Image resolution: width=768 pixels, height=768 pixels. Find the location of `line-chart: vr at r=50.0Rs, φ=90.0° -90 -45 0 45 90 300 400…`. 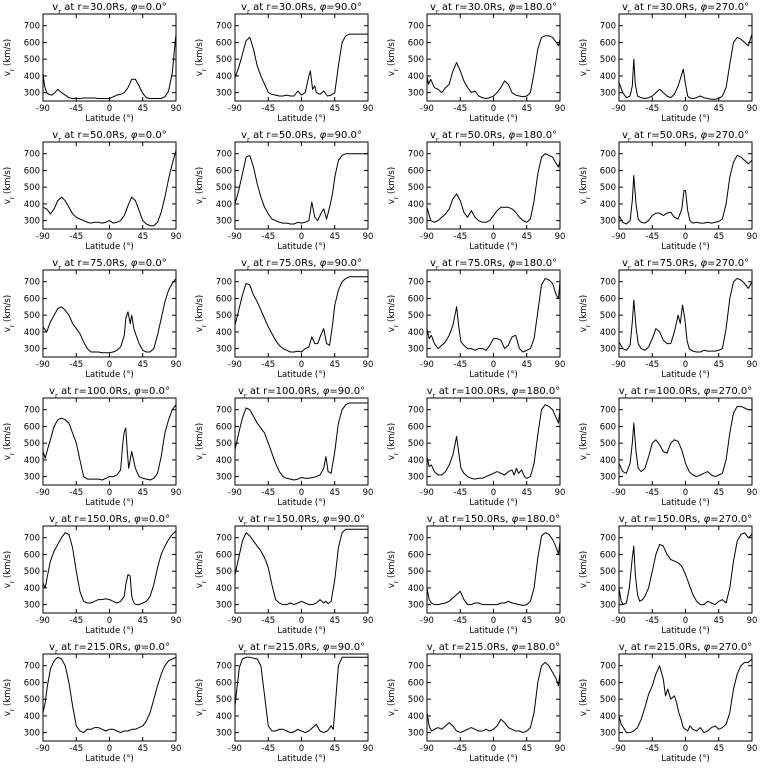

line-chart: vr at r=50.0Rs, φ=90.0° -90 -45 0 45 90 300 400… is located at coordinates (284, 191).